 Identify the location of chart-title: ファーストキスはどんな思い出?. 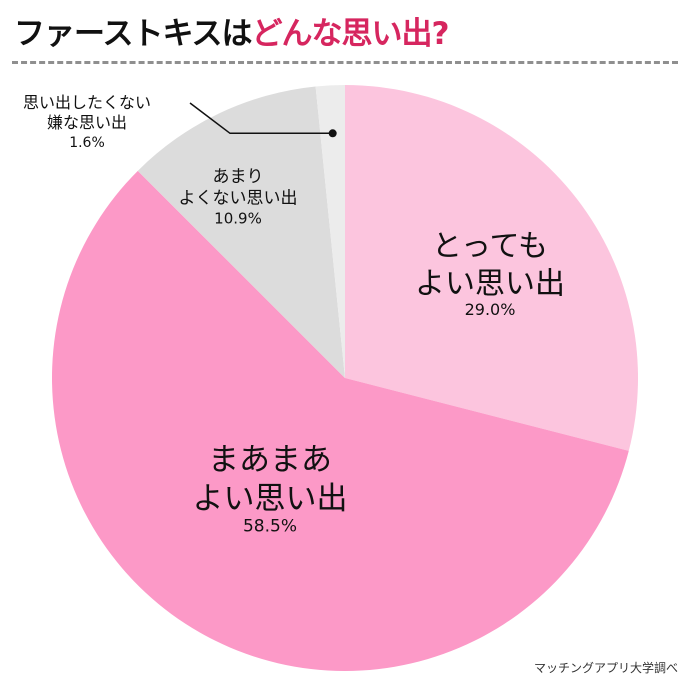
(232, 30).